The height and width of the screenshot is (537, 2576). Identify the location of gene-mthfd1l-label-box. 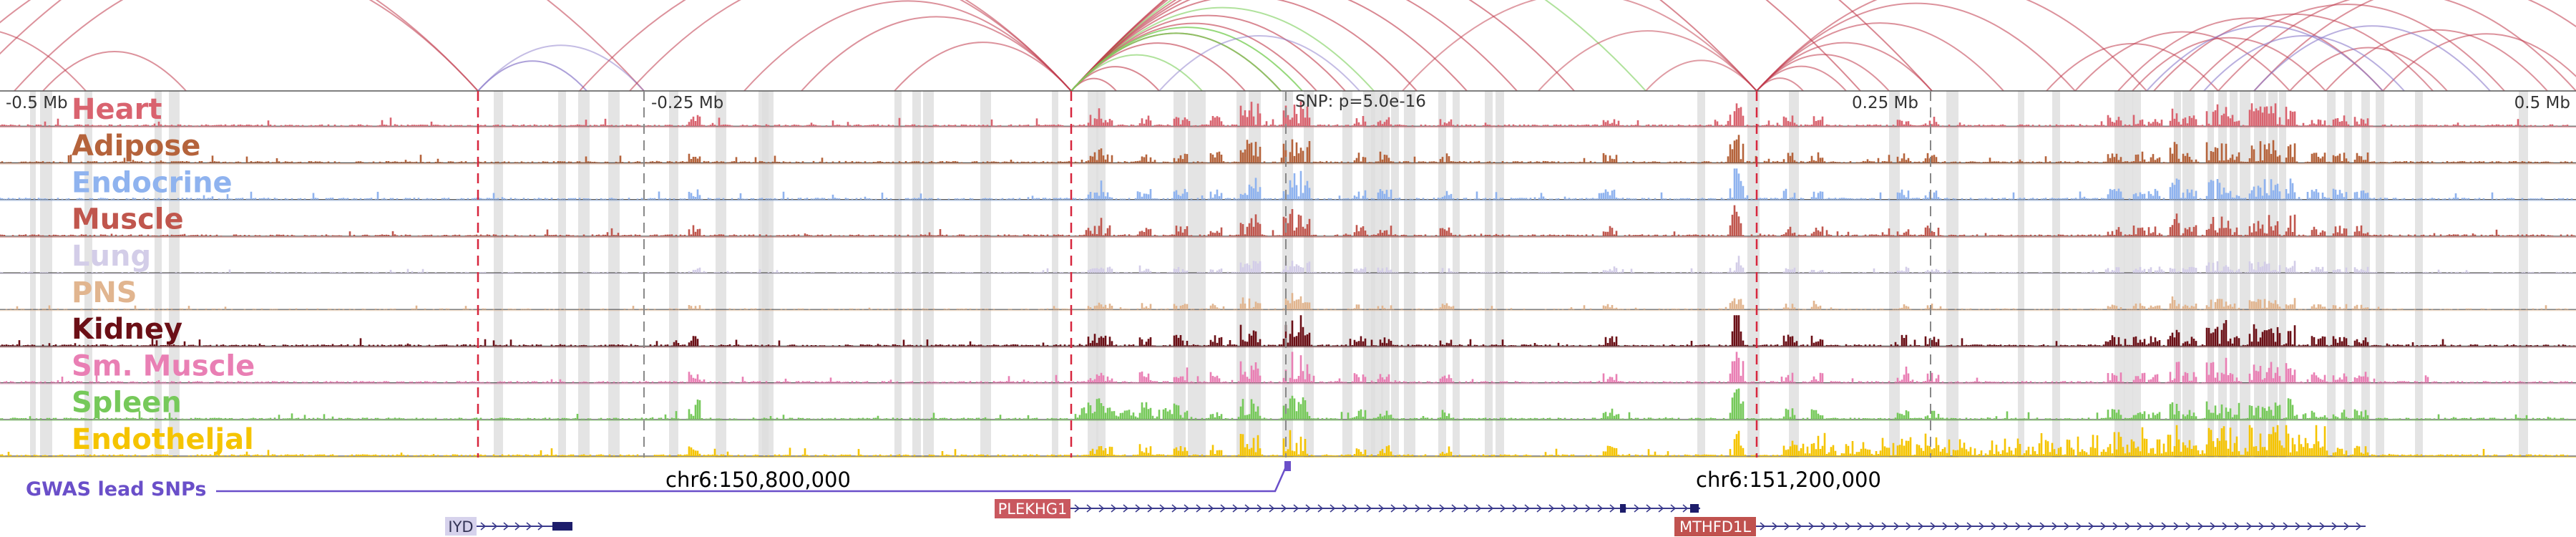
(1715, 526).